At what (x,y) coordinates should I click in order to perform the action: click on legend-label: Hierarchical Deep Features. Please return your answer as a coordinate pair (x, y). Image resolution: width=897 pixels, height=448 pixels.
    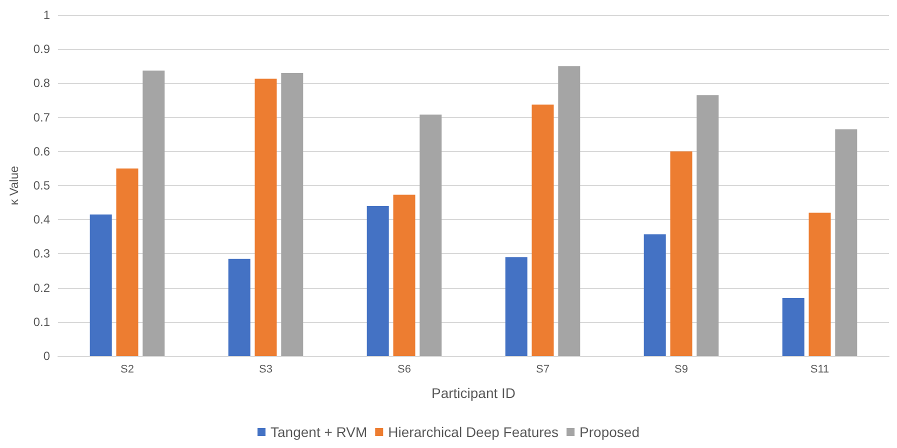
    Looking at the image, I should click on (473, 432).